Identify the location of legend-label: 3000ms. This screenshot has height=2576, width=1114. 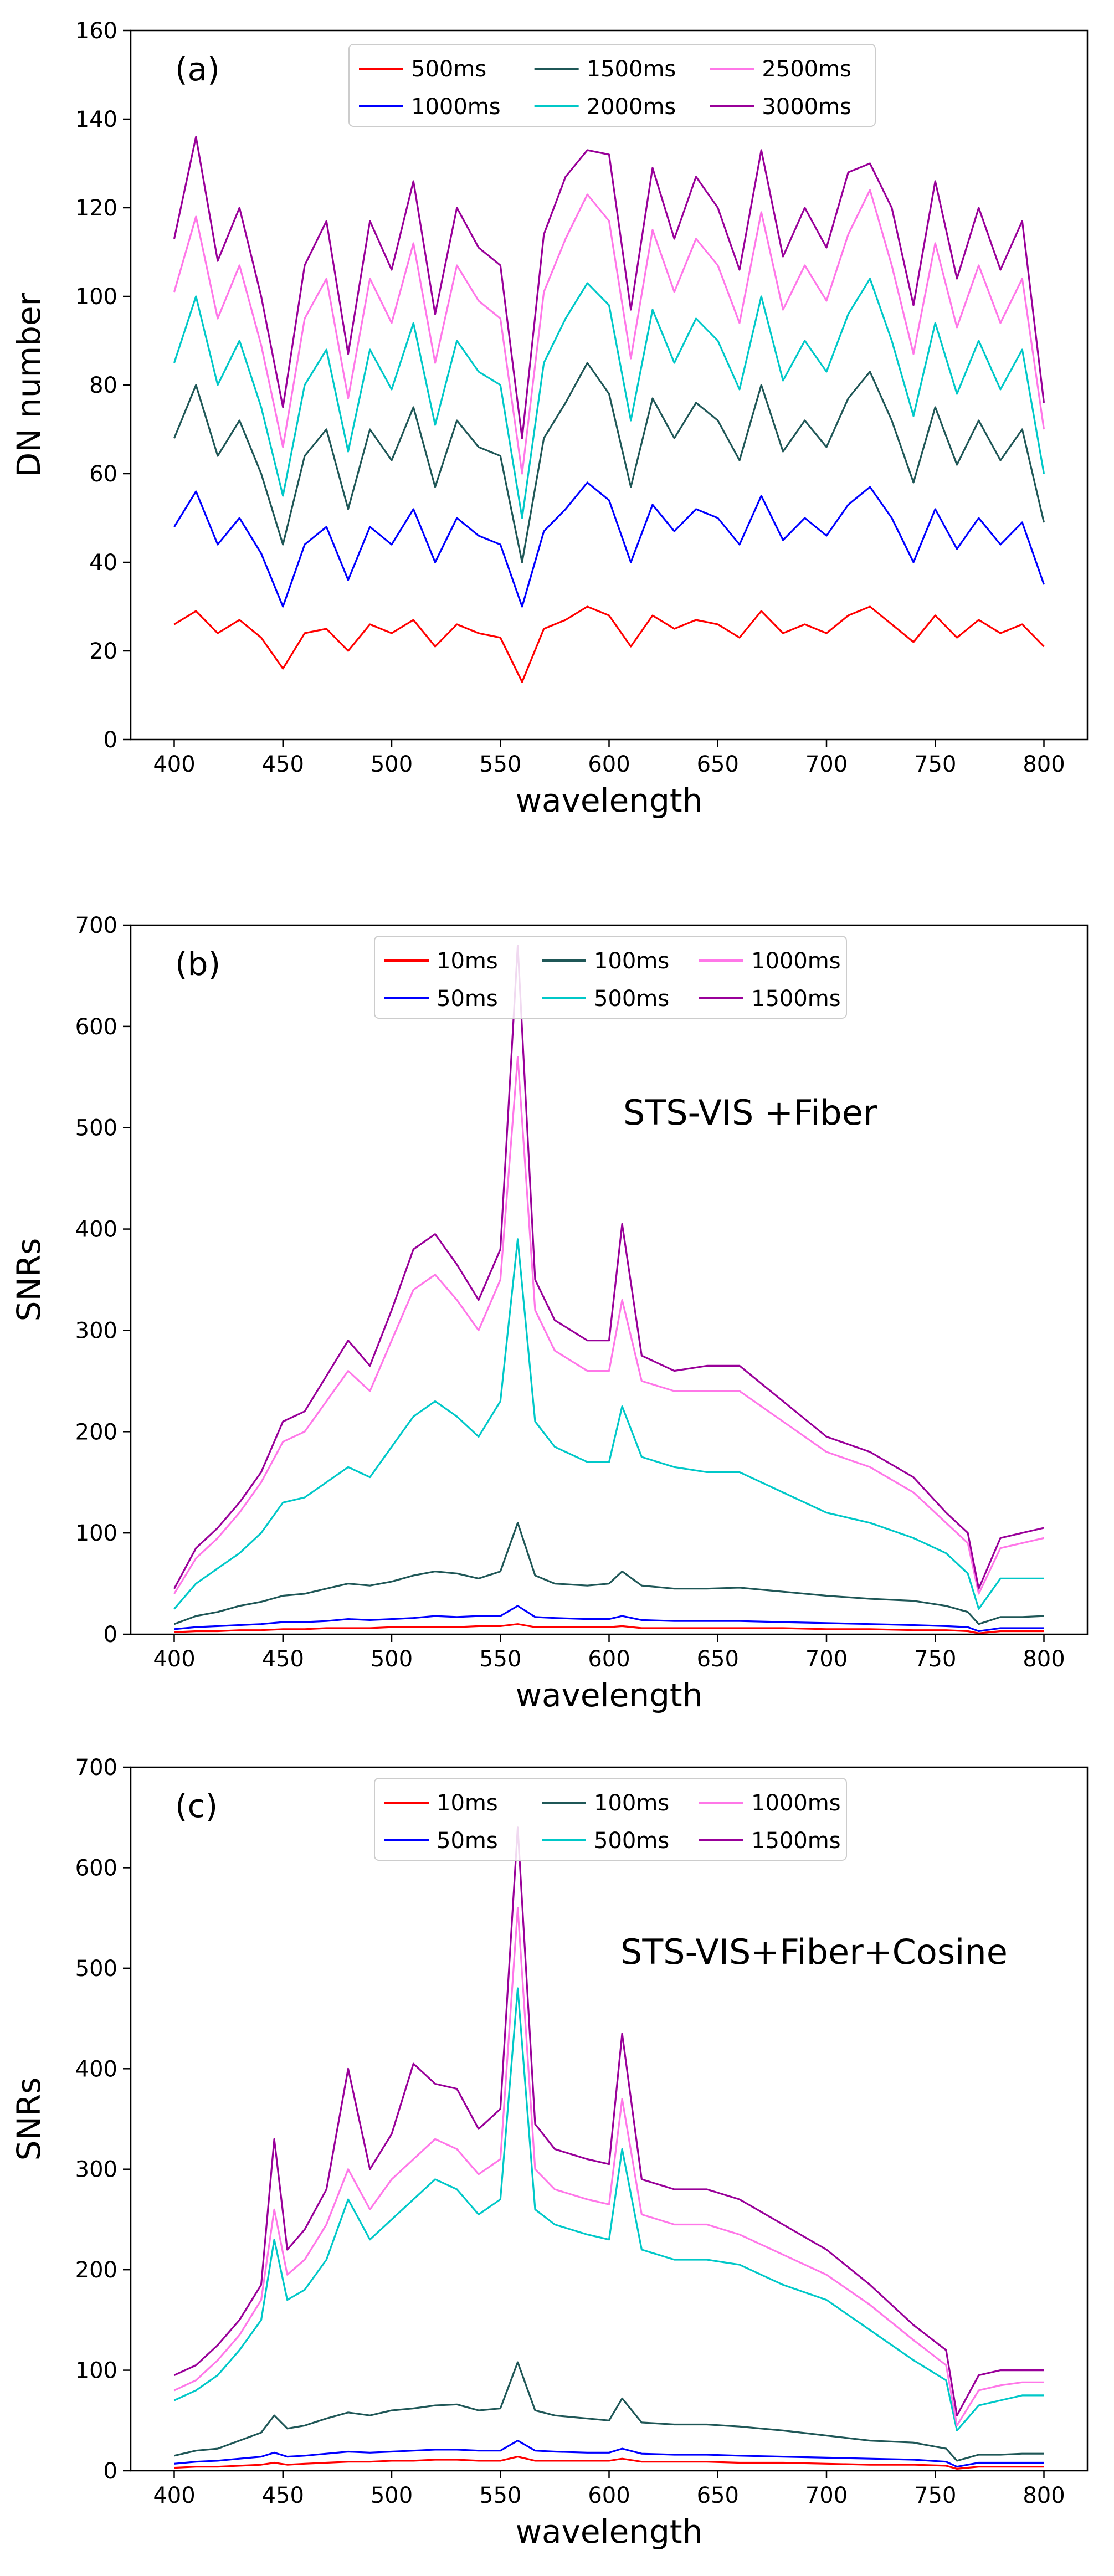
(806, 107).